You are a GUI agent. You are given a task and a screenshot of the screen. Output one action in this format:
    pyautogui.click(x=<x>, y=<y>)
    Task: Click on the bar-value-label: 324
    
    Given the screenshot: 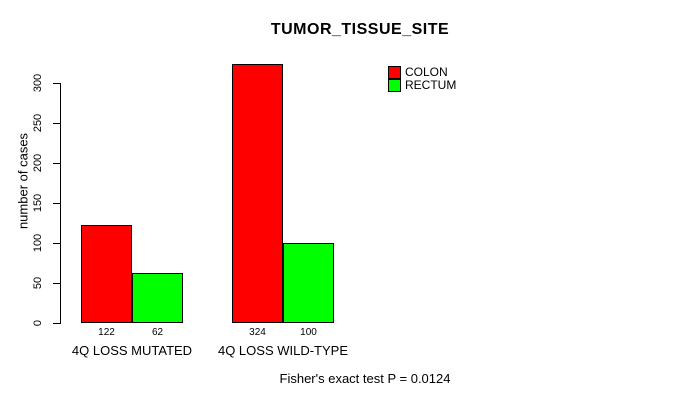 What is the action you would take?
    pyautogui.click(x=257, y=332)
    